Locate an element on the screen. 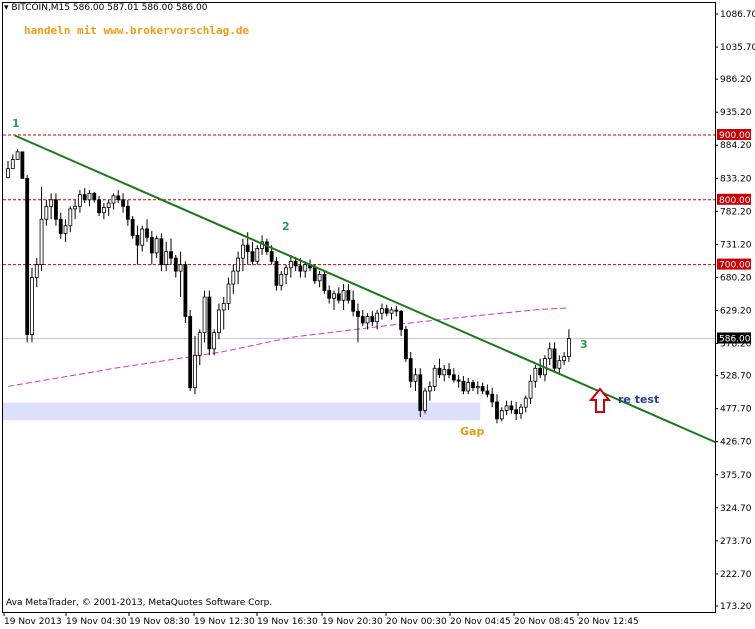 This screenshot has width=755, height=629. x-tick-label: 20 Nov 04:45 is located at coordinates (480, 622).